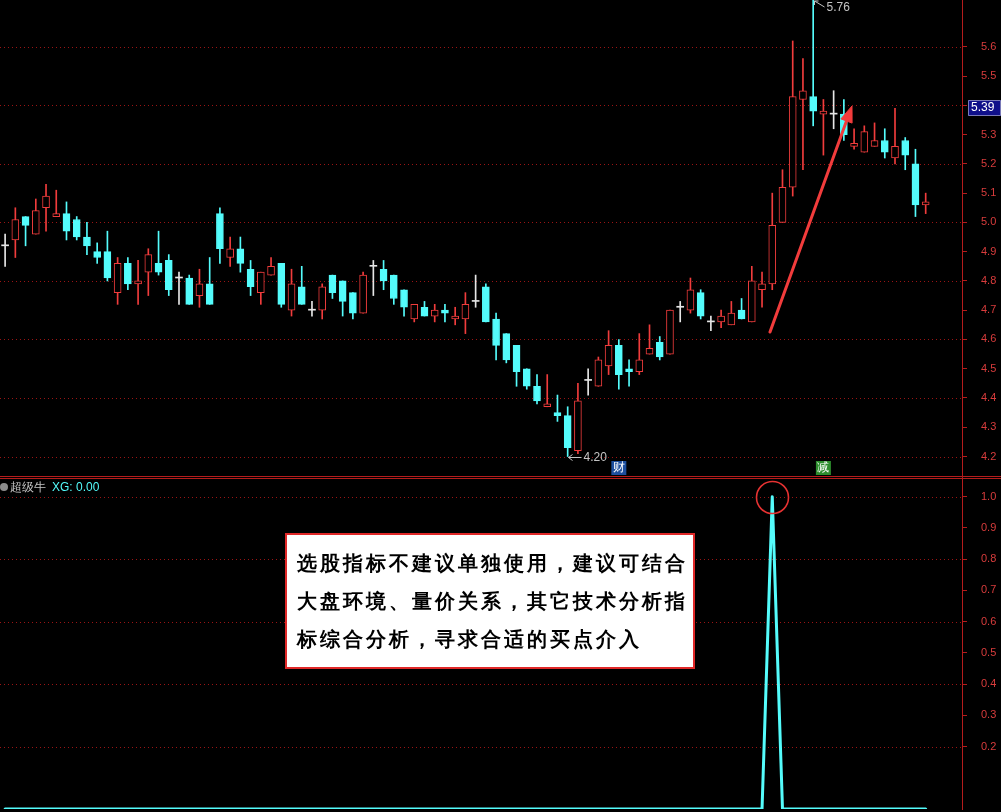 This screenshot has height=812, width=1001. I want to click on y-tick-label: 0.8, so click(989, 558).